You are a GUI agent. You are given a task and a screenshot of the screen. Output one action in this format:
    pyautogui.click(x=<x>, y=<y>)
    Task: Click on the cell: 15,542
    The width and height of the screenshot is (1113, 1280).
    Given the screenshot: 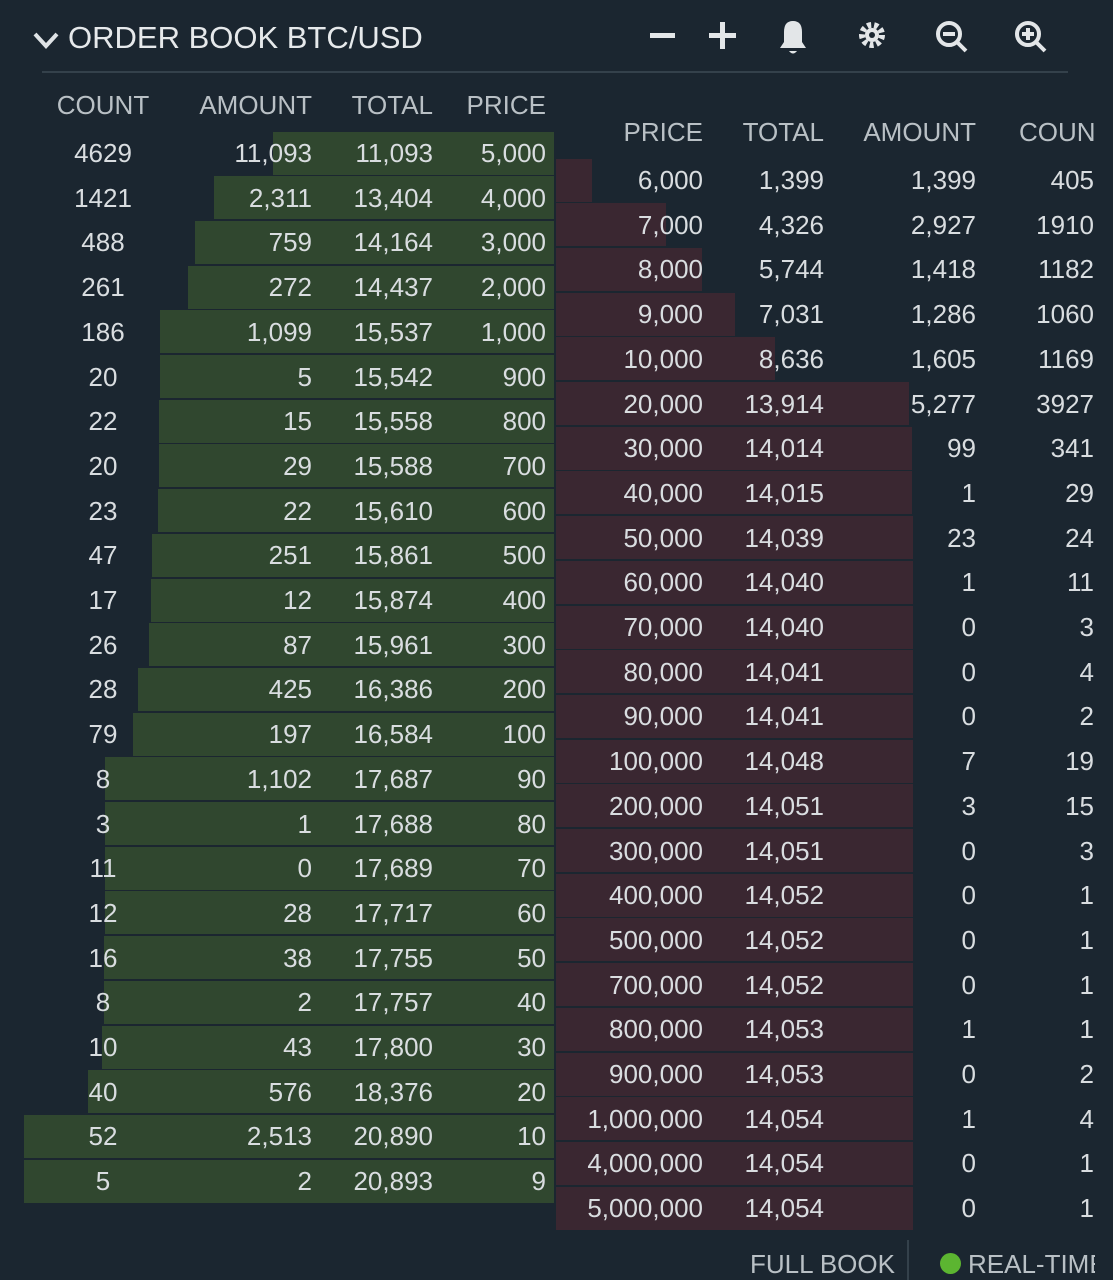 What is the action you would take?
    pyautogui.click(x=393, y=376)
    